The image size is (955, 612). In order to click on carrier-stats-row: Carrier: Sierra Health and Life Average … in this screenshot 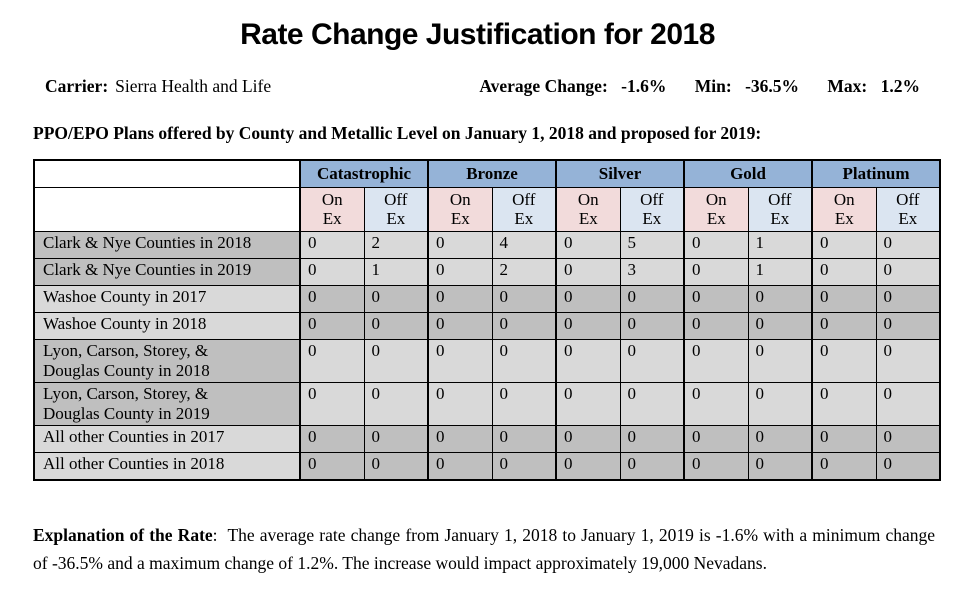, I will do `click(482, 86)`.